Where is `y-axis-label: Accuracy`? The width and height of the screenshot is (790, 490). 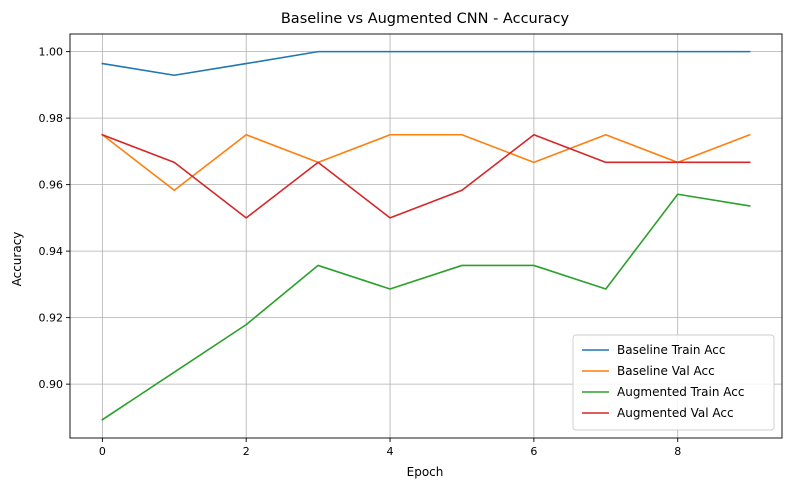
y-axis-label: Accuracy is located at coordinates (17, 259).